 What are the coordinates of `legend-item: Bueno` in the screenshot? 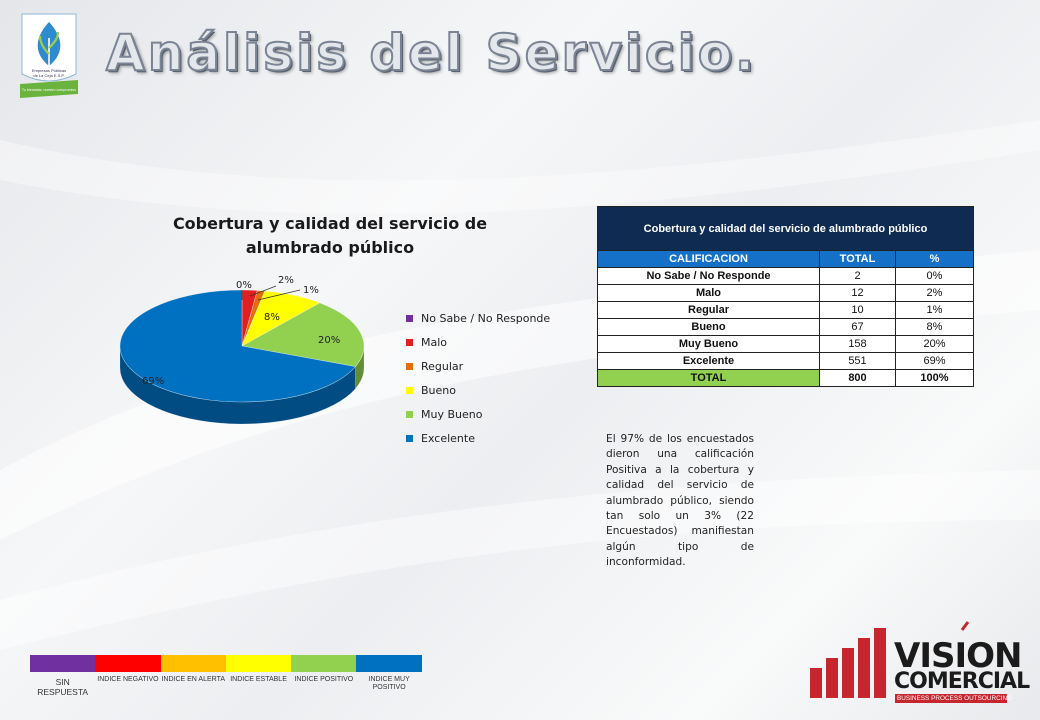 It's located at (478, 390).